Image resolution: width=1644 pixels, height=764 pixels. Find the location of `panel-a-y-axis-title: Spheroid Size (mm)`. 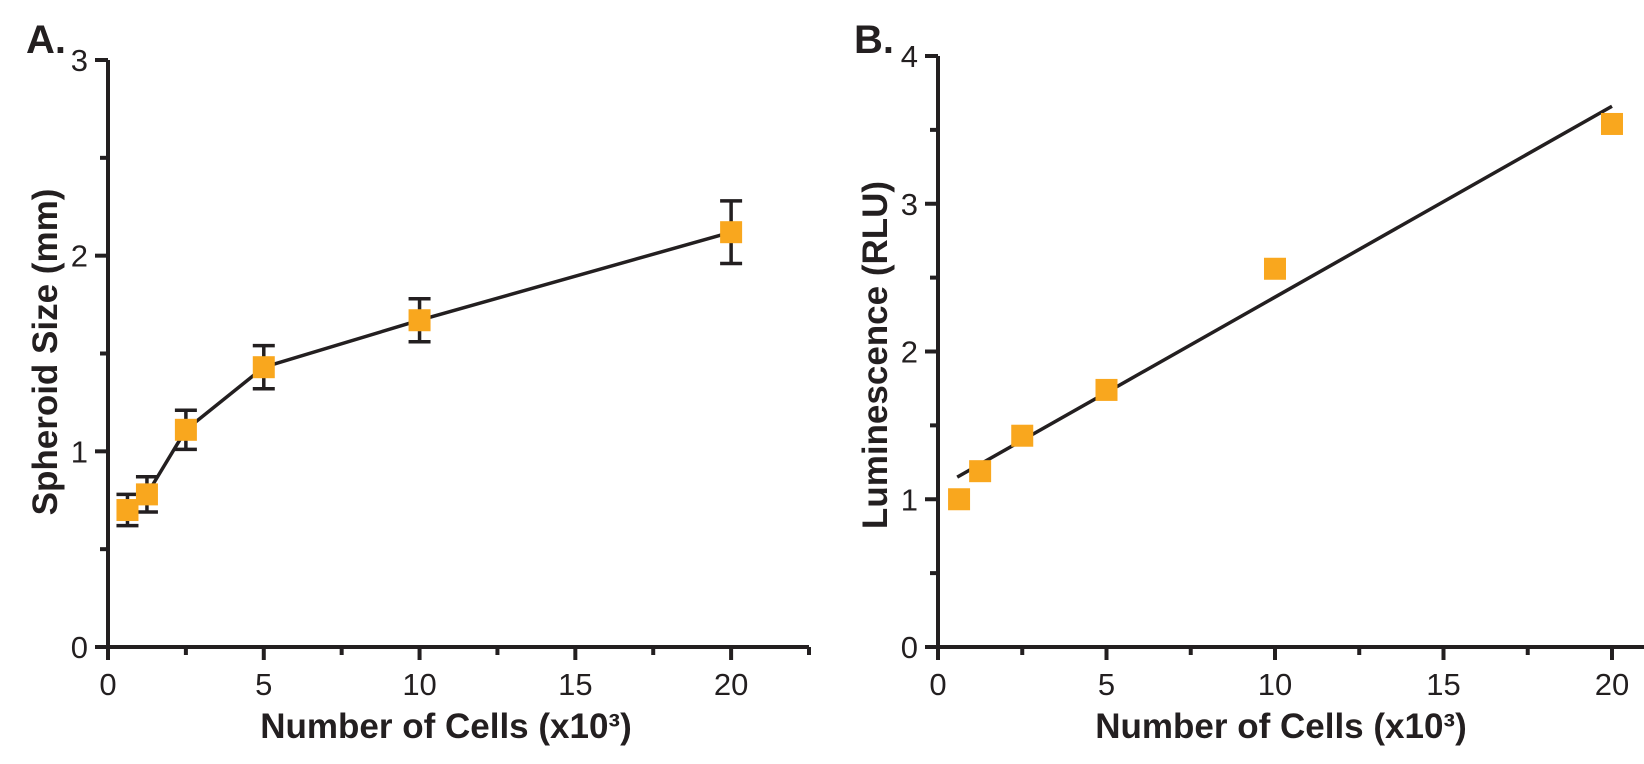

panel-a-y-axis-title: Spheroid Size (mm) is located at coordinates (45, 352).